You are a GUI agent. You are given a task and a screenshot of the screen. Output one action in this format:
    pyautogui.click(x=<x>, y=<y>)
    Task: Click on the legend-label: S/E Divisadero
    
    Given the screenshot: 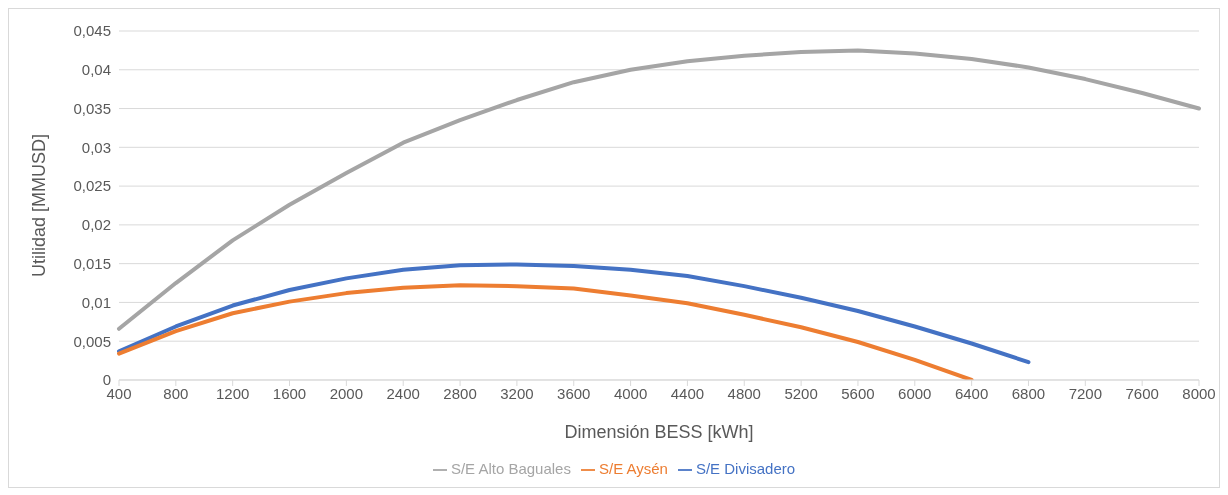 What is the action you would take?
    pyautogui.click(x=745, y=468)
    